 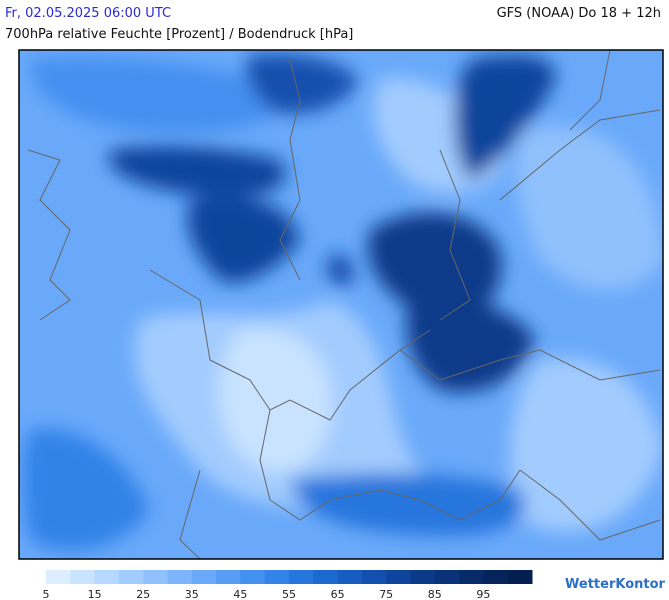 What do you see at coordinates (88, 13) in the screenshot?
I see `datetime: Fr, 02.05.2025 06:00 UTC` at bounding box center [88, 13].